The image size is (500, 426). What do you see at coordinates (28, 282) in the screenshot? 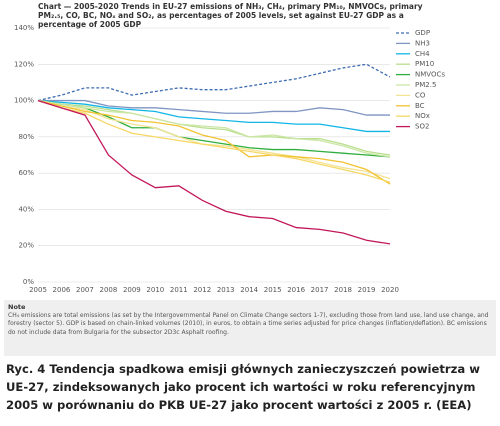
I see `y-tick-label: 0%` at bounding box center [28, 282].